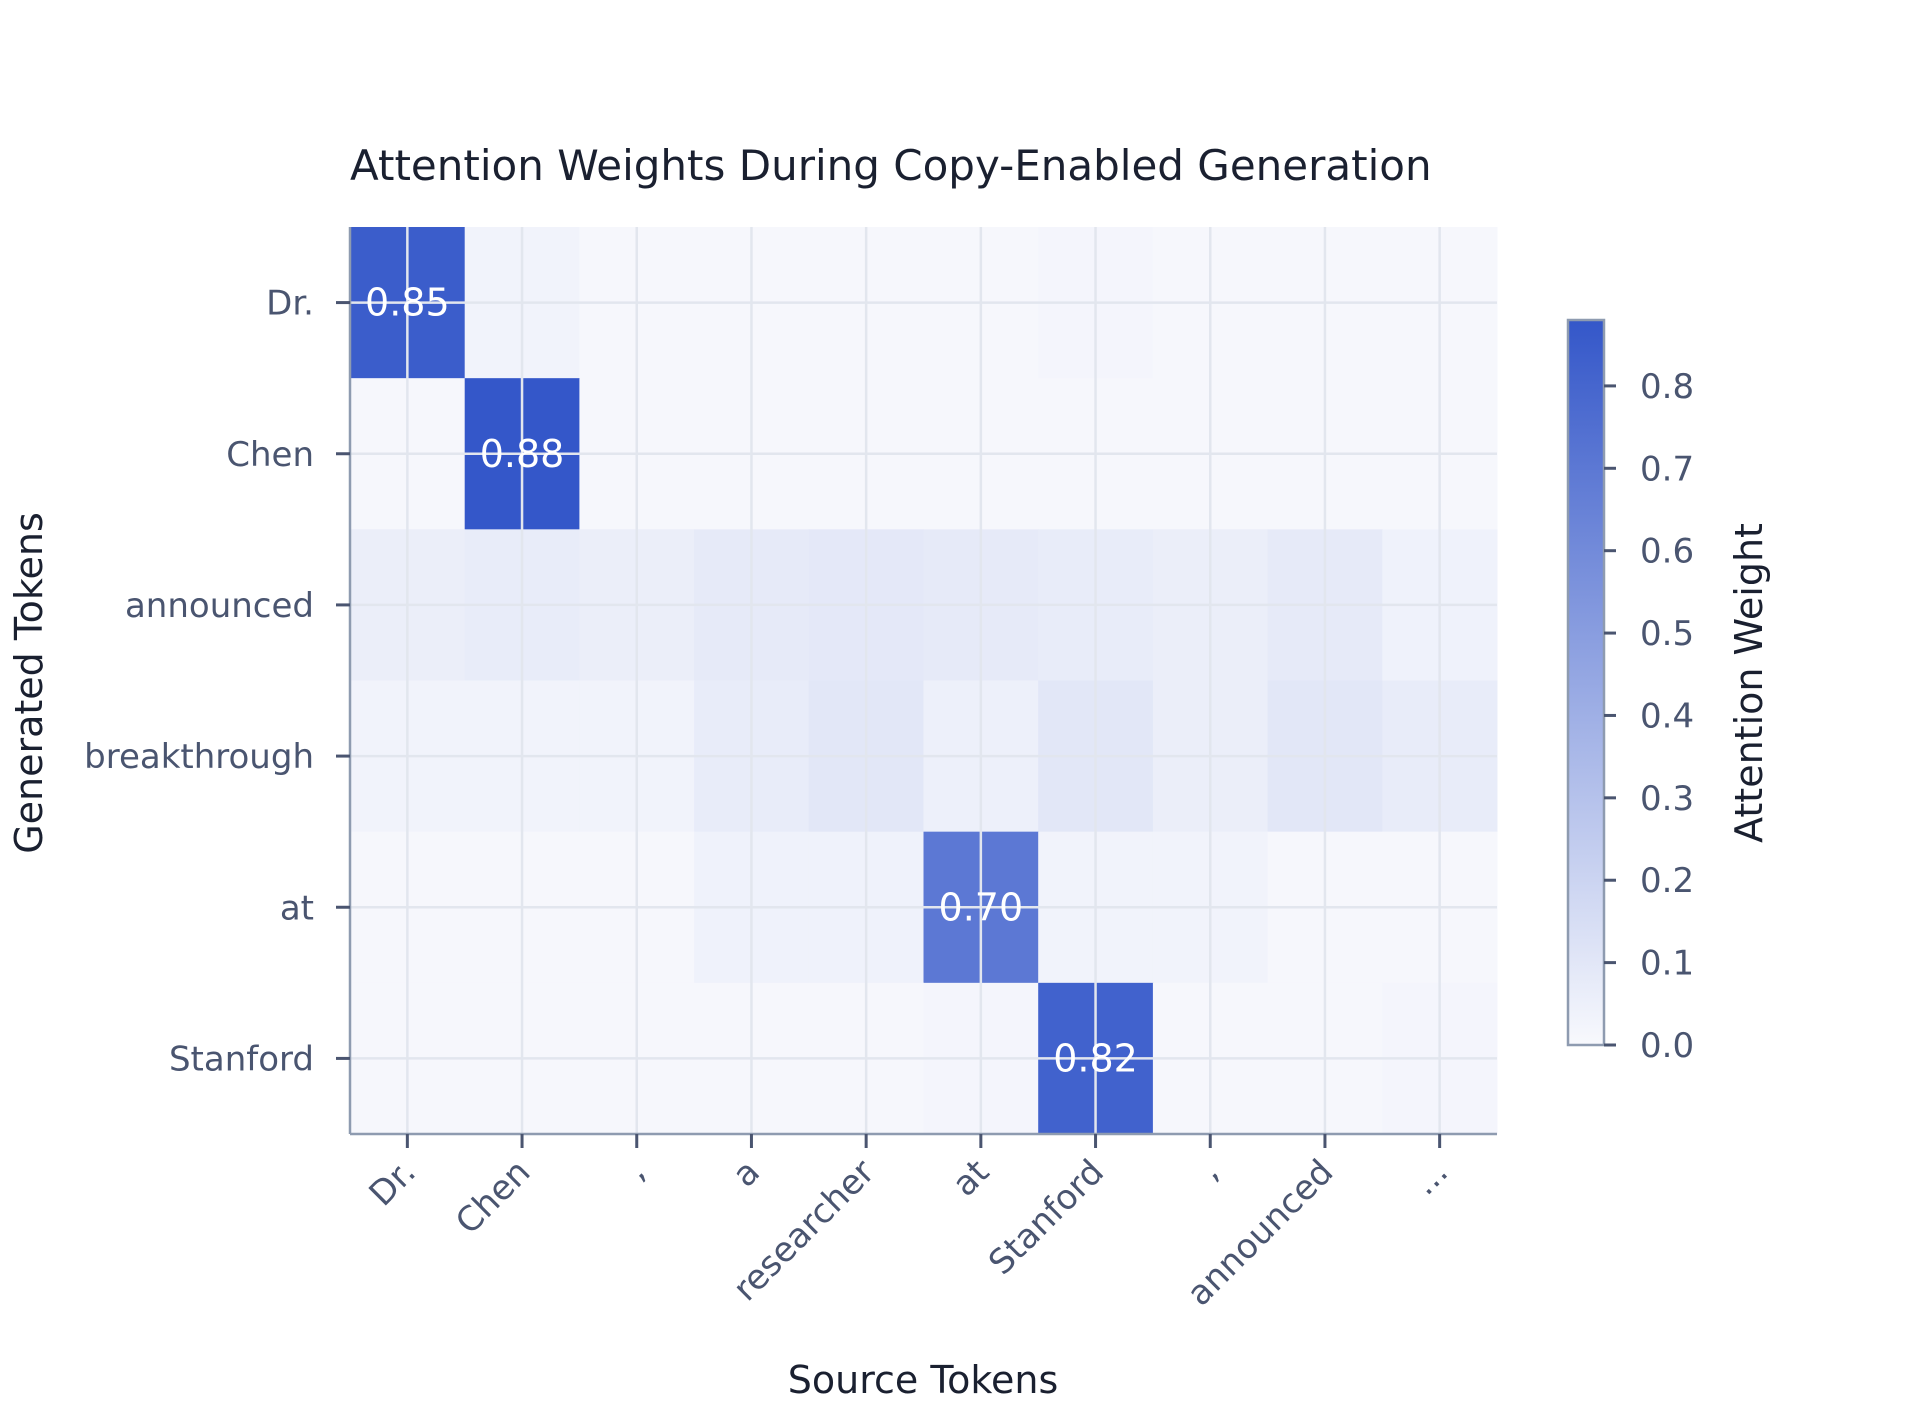  I want to click on y-tick-label: Stanford, so click(241, 1059).